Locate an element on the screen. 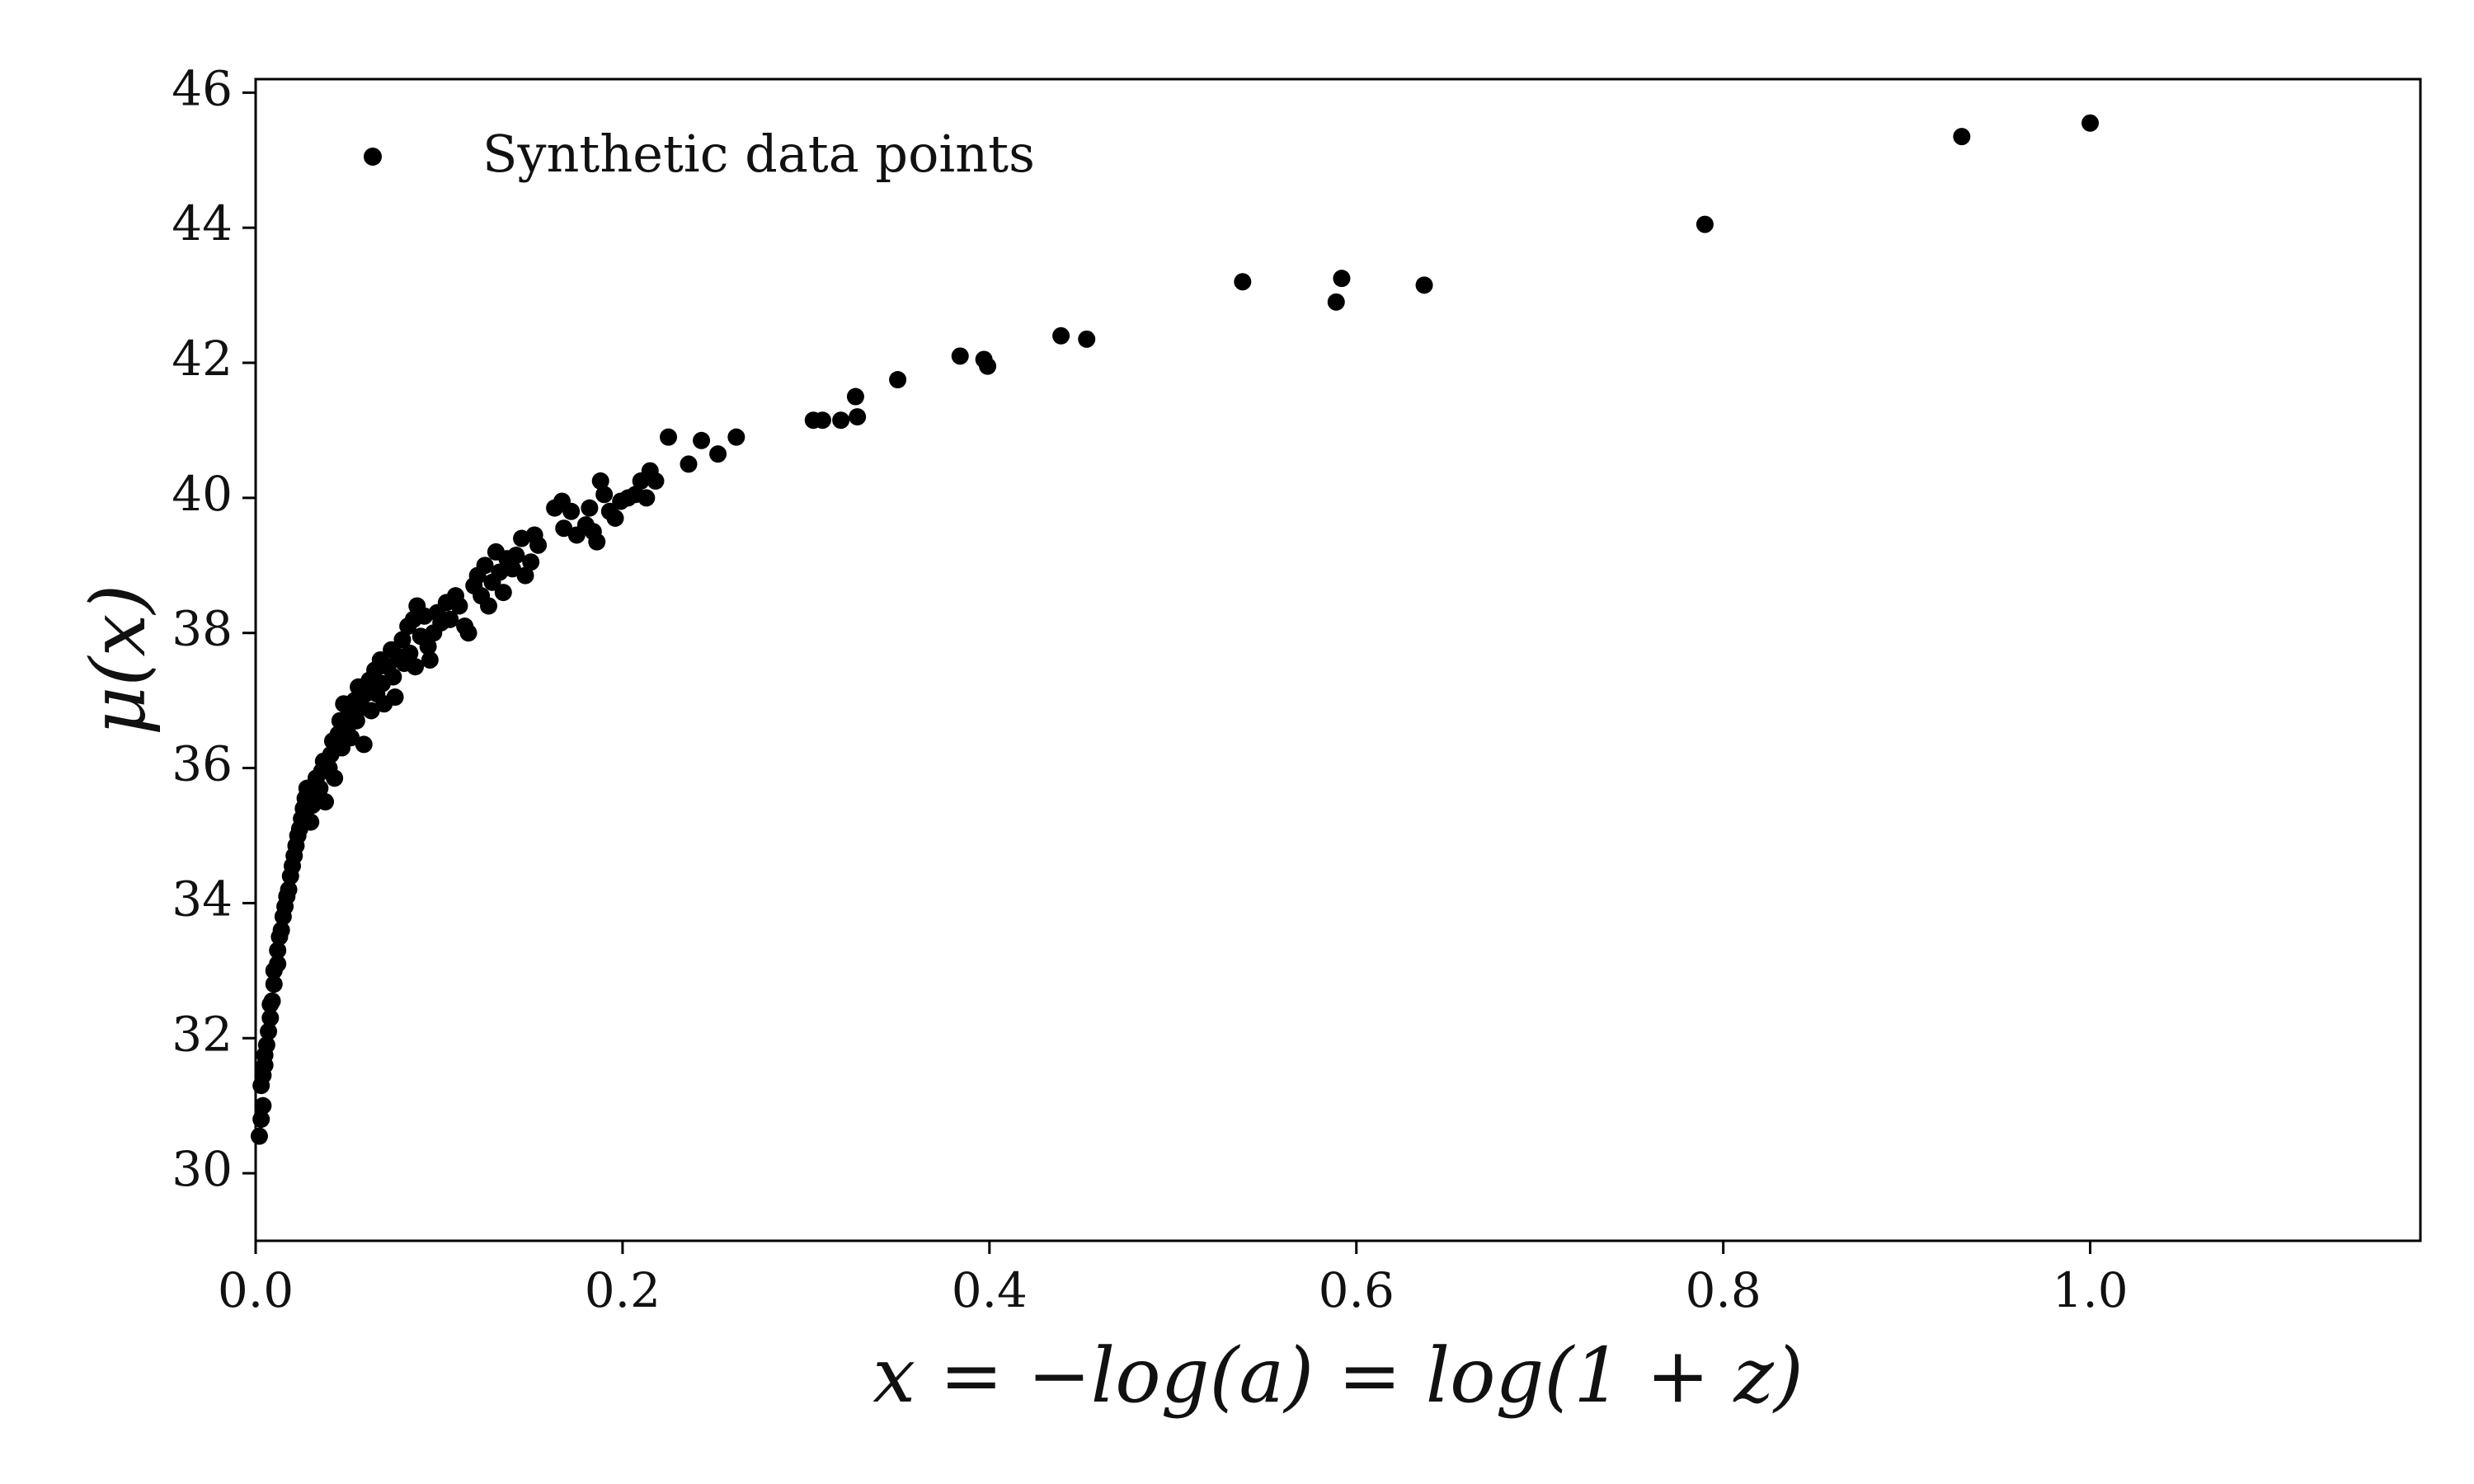 This screenshot has width=2474, height=1484. y-tick-label: 42 is located at coordinates (202, 359).